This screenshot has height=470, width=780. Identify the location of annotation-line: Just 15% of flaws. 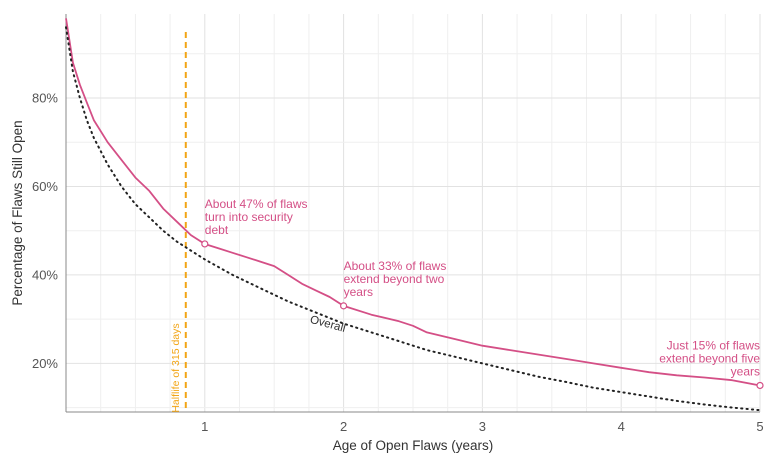
(713, 345).